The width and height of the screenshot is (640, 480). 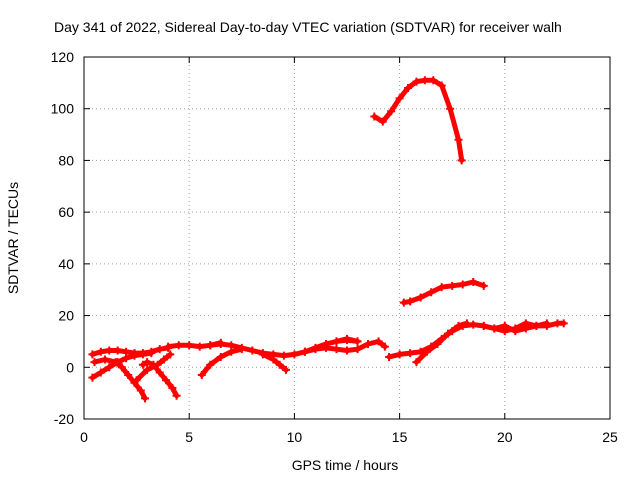 I want to click on y-tick-label: 0, so click(x=70, y=367).